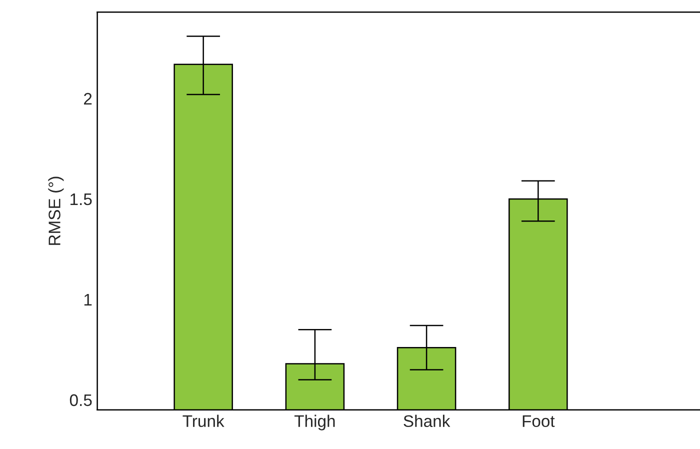 This screenshot has height=449, width=700. Describe the element at coordinates (427, 421) in the screenshot. I see `x-tick-label: Shank` at that location.